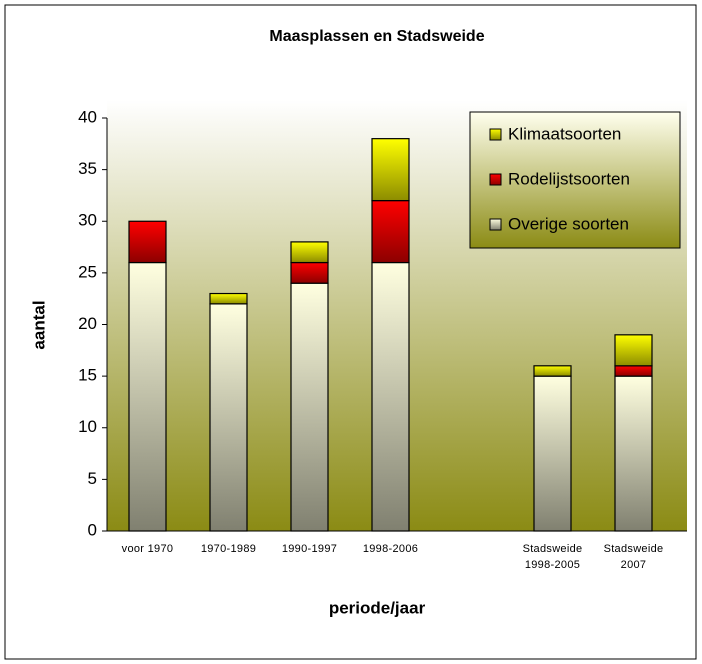 This screenshot has height=664, width=702. What do you see at coordinates (309, 549) in the screenshot?
I see `x-tick-label: 1990-1997` at bounding box center [309, 549].